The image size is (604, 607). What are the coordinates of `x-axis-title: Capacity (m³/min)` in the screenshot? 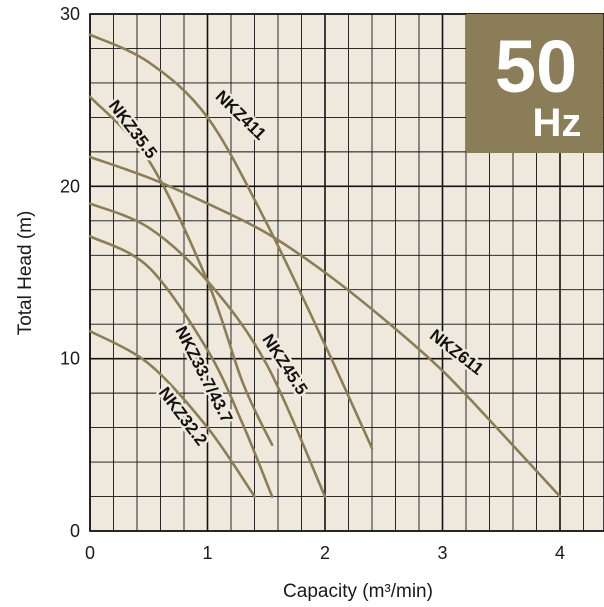 It's located at (358, 591).